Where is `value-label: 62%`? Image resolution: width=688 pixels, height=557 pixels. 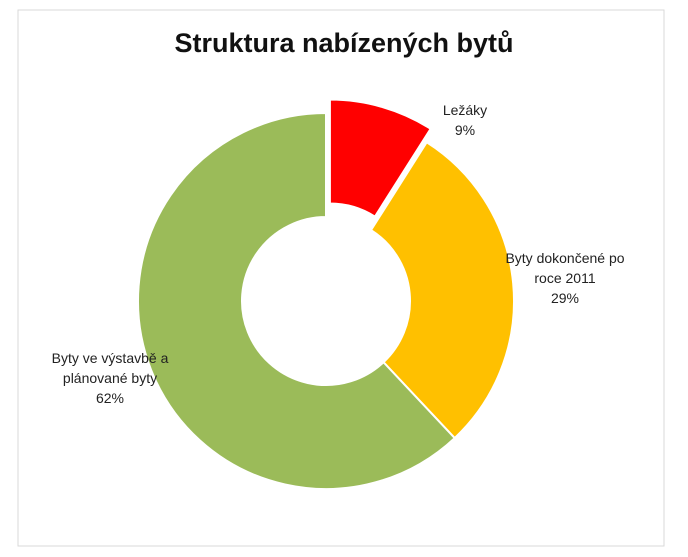 value-label: 62% is located at coordinates (110, 398).